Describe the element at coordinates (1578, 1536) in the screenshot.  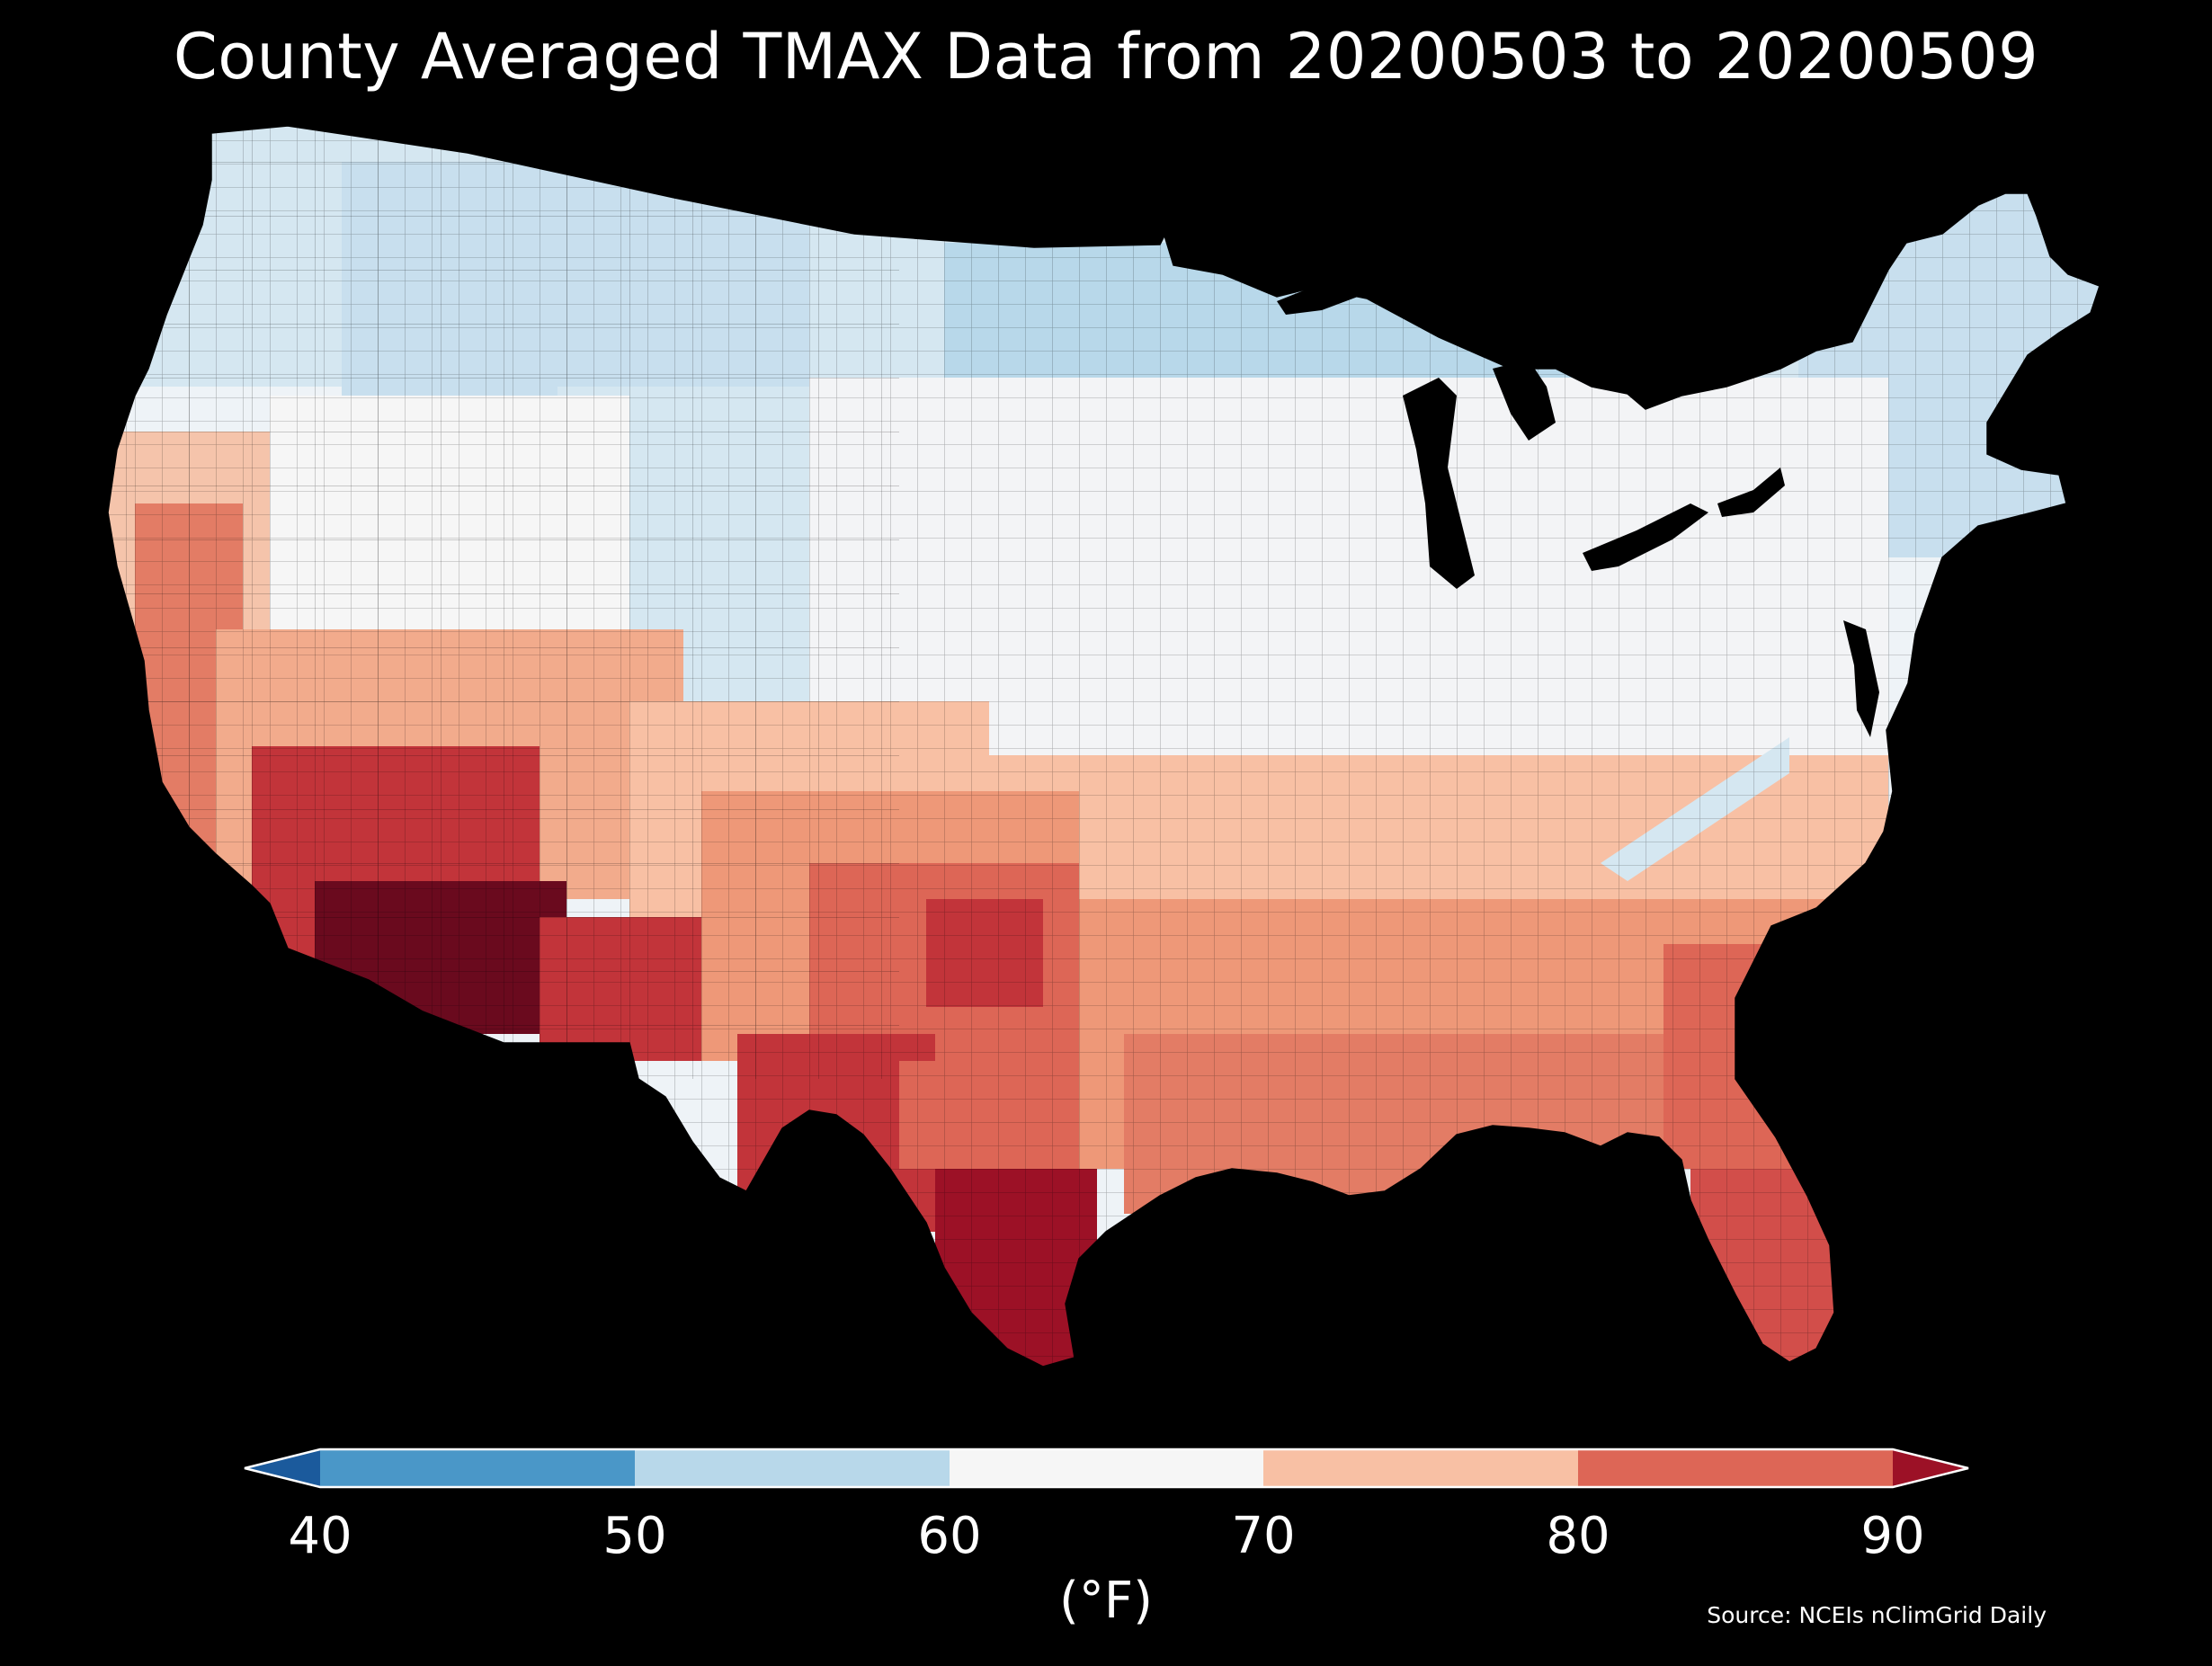
I see `colorbar-tick: 80` at that location.